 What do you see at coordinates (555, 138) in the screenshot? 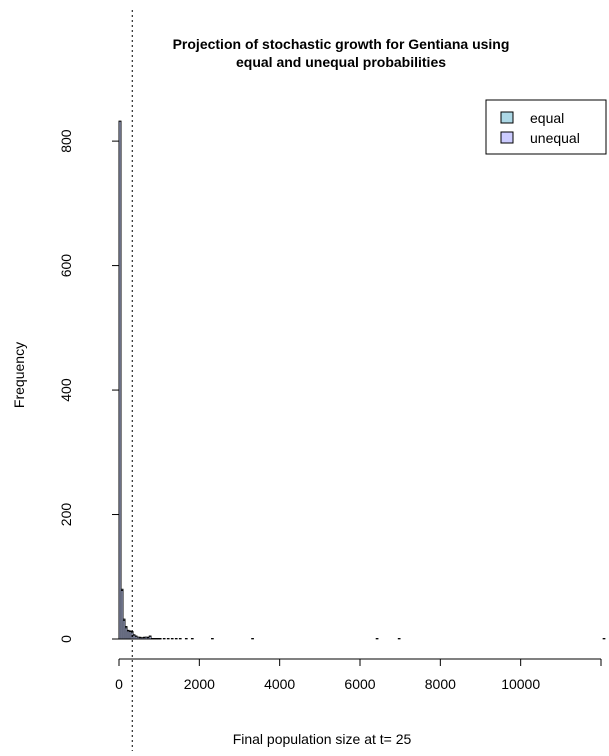
I see `legend-entry-label: unequal` at bounding box center [555, 138].